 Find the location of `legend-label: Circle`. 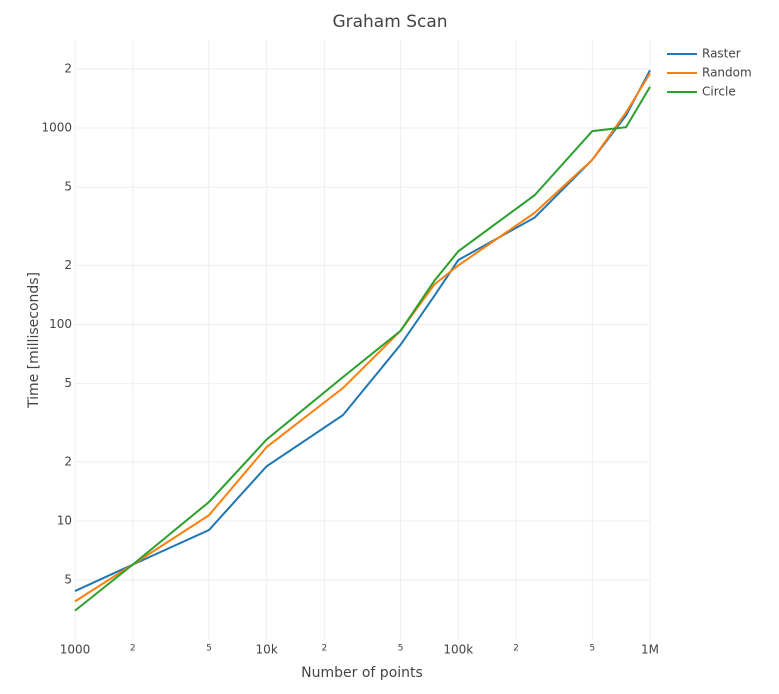

legend-label: Circle is located at coordinates (719, 92).